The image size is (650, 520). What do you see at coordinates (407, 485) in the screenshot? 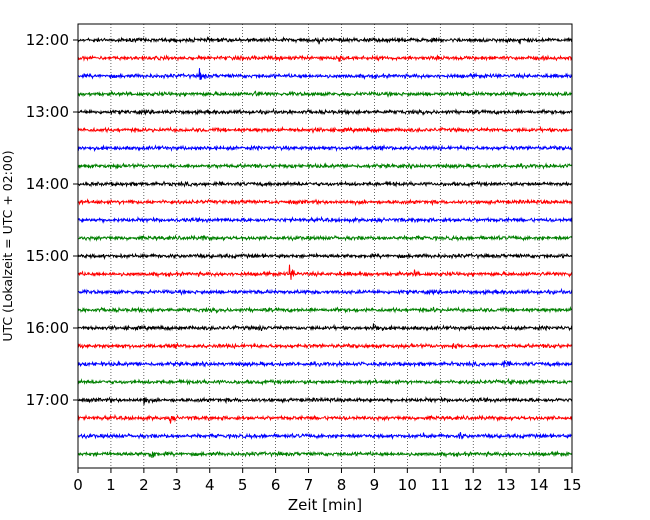
I see `x-tick-label: 10` at bounding box center [407, 485].